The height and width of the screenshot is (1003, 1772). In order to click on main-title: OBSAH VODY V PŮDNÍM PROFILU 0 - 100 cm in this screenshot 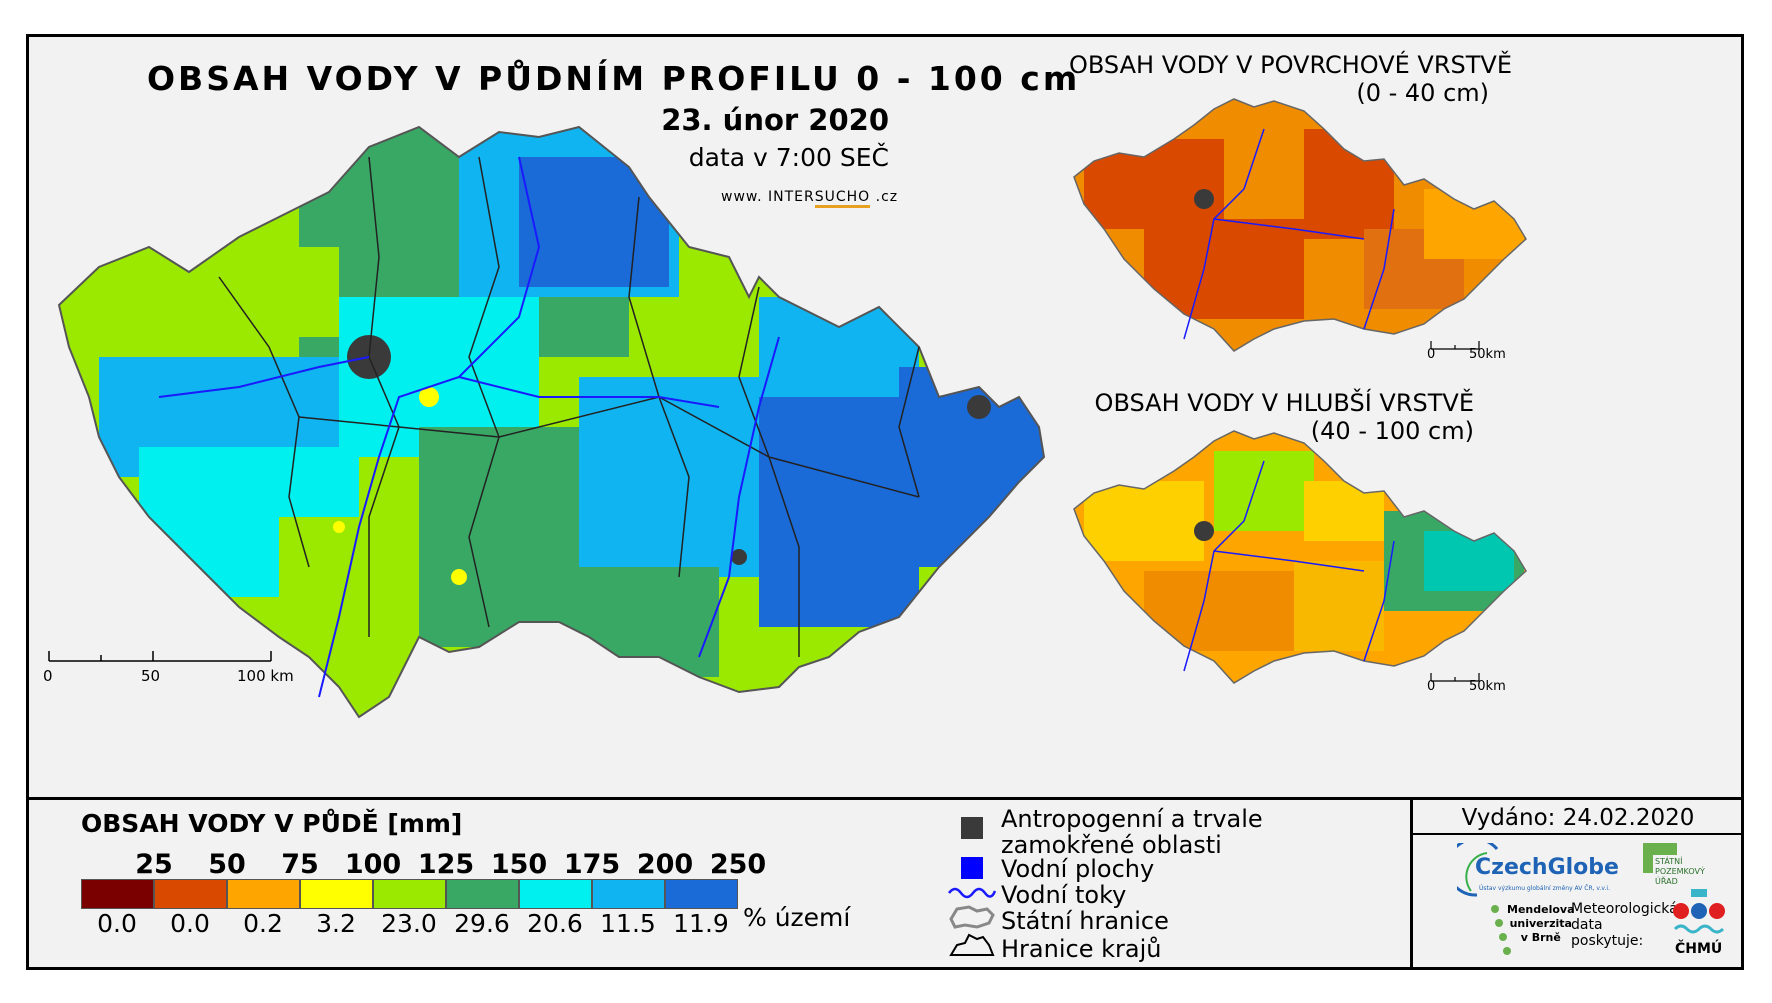, I will do `click(614, 78)`.